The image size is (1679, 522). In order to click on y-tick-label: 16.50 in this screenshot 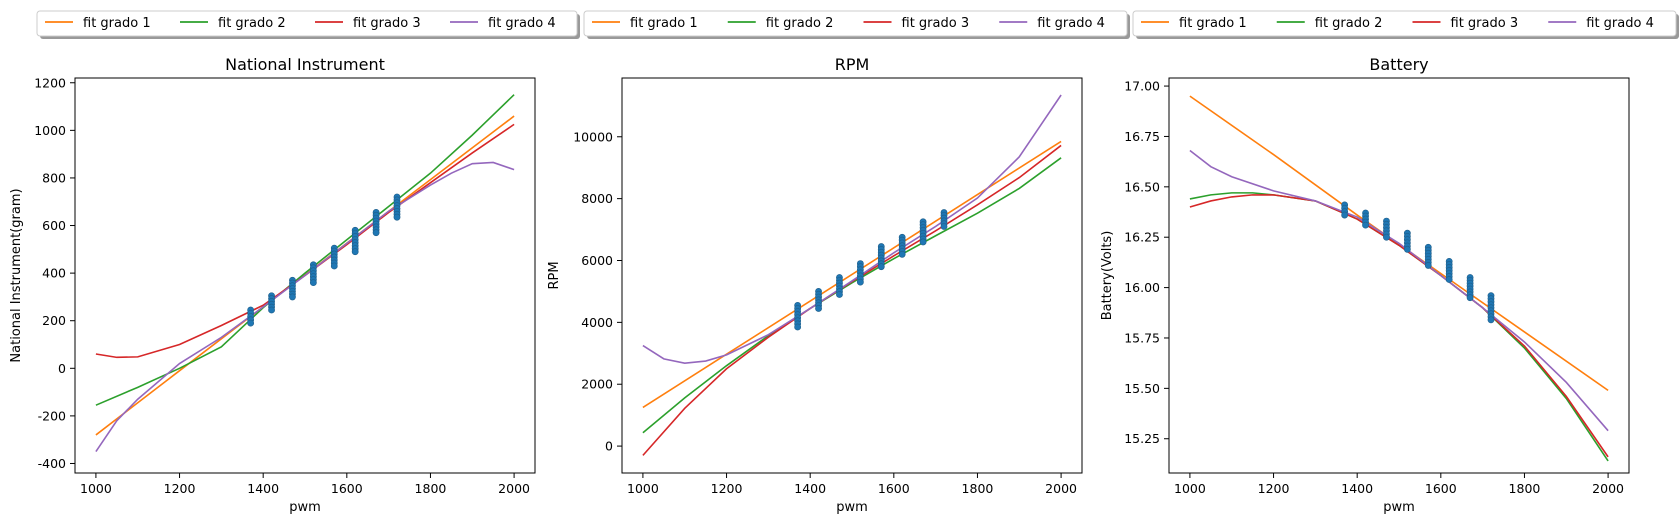, I will do `click(1142, 186)`.